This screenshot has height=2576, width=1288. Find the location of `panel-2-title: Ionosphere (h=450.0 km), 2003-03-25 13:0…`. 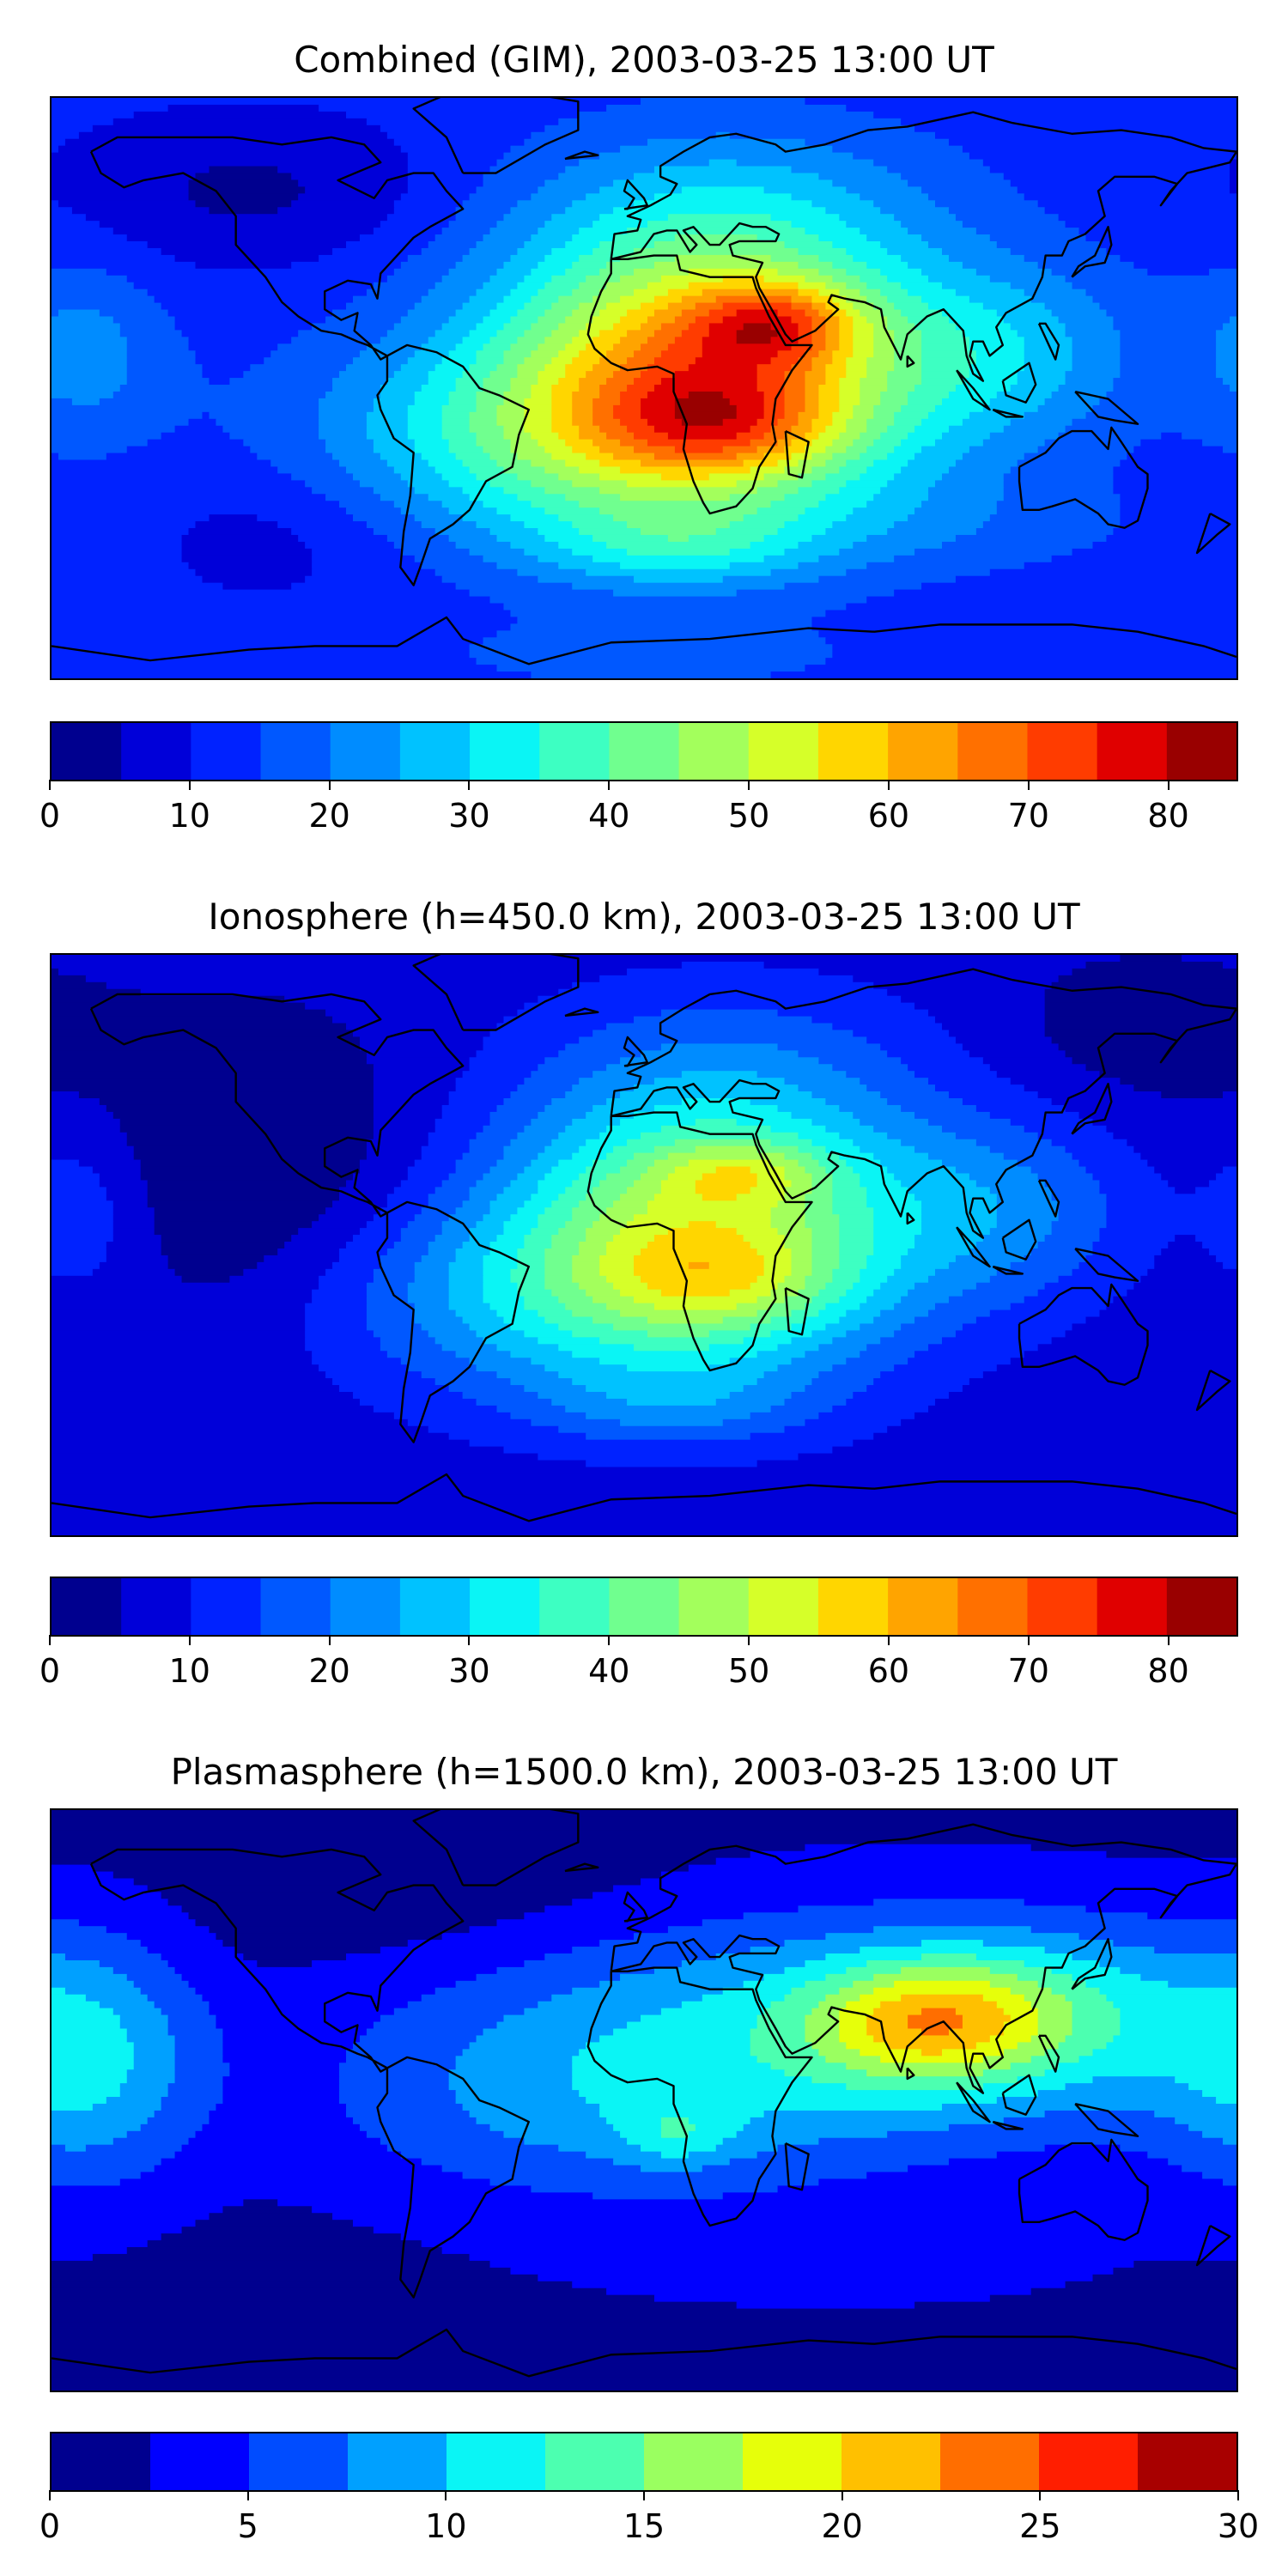

panel-2-title: Ionosphere (h=450.0 km), 2003-03-25 13:0… is located at coordinates (644, 917).